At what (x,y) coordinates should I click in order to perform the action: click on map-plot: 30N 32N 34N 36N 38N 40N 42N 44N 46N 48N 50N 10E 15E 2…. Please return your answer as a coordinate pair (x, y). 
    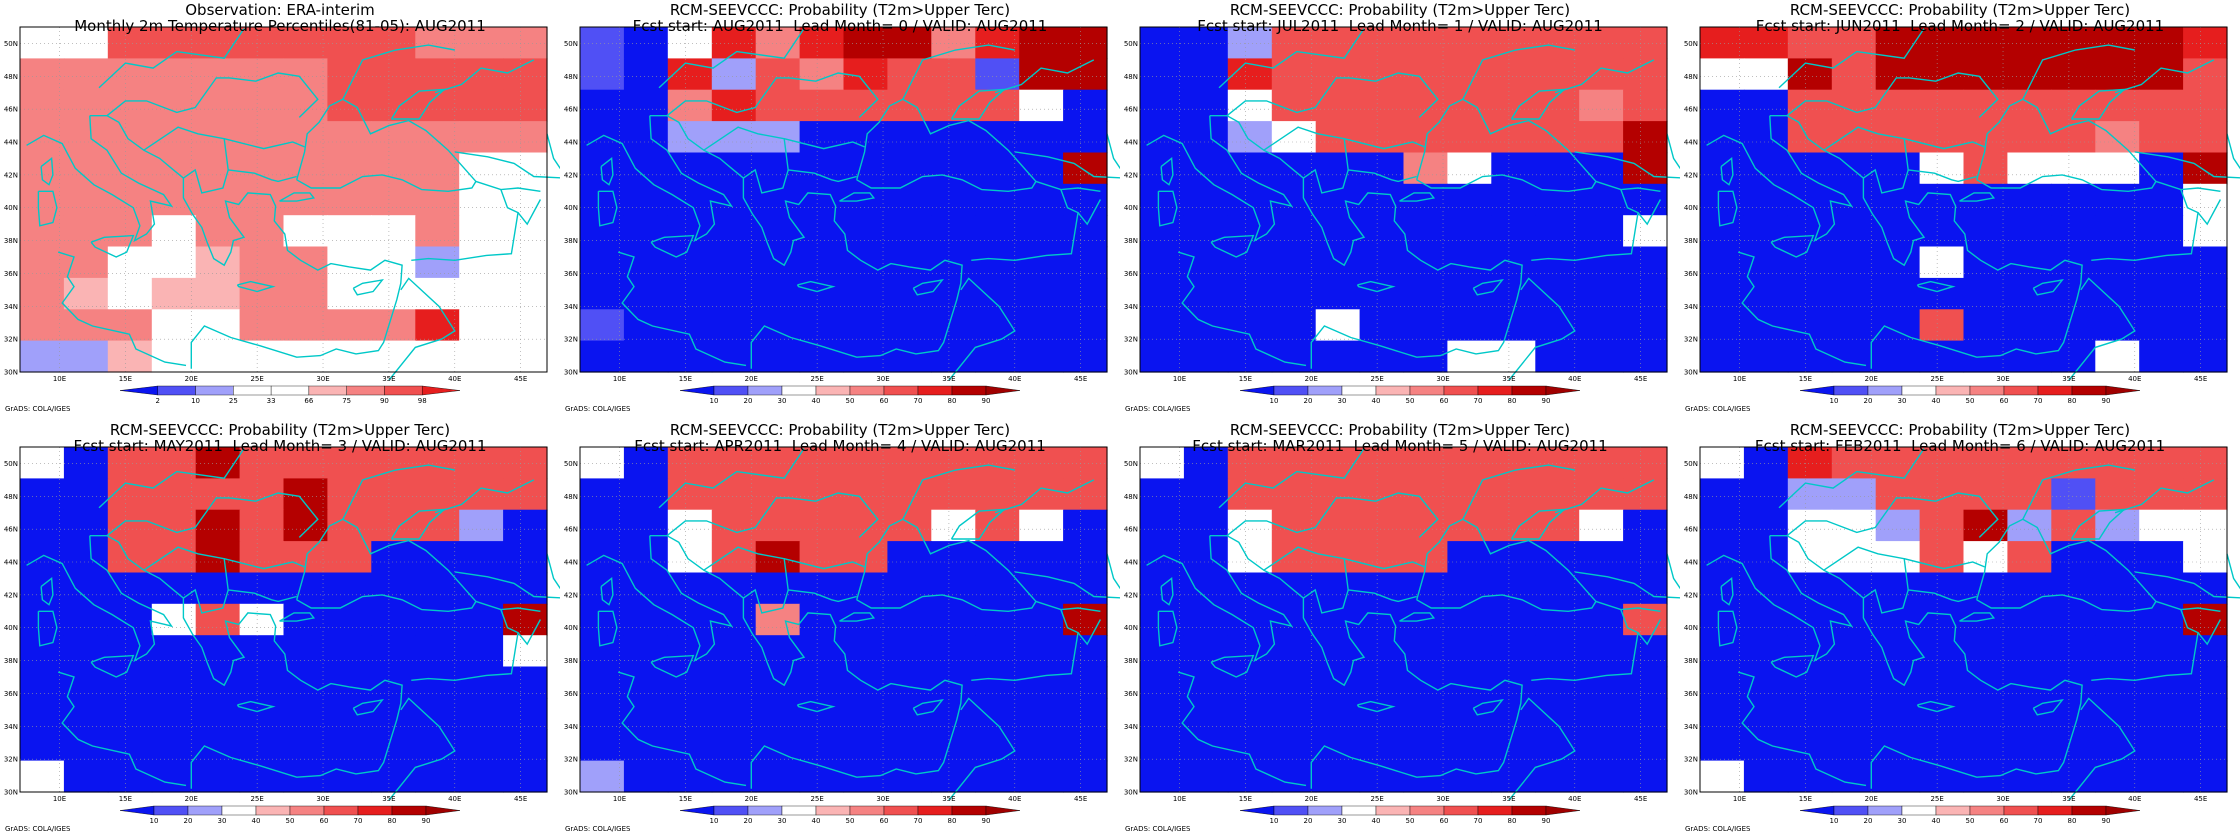
    Looking at the image, I should click on (282, 635).